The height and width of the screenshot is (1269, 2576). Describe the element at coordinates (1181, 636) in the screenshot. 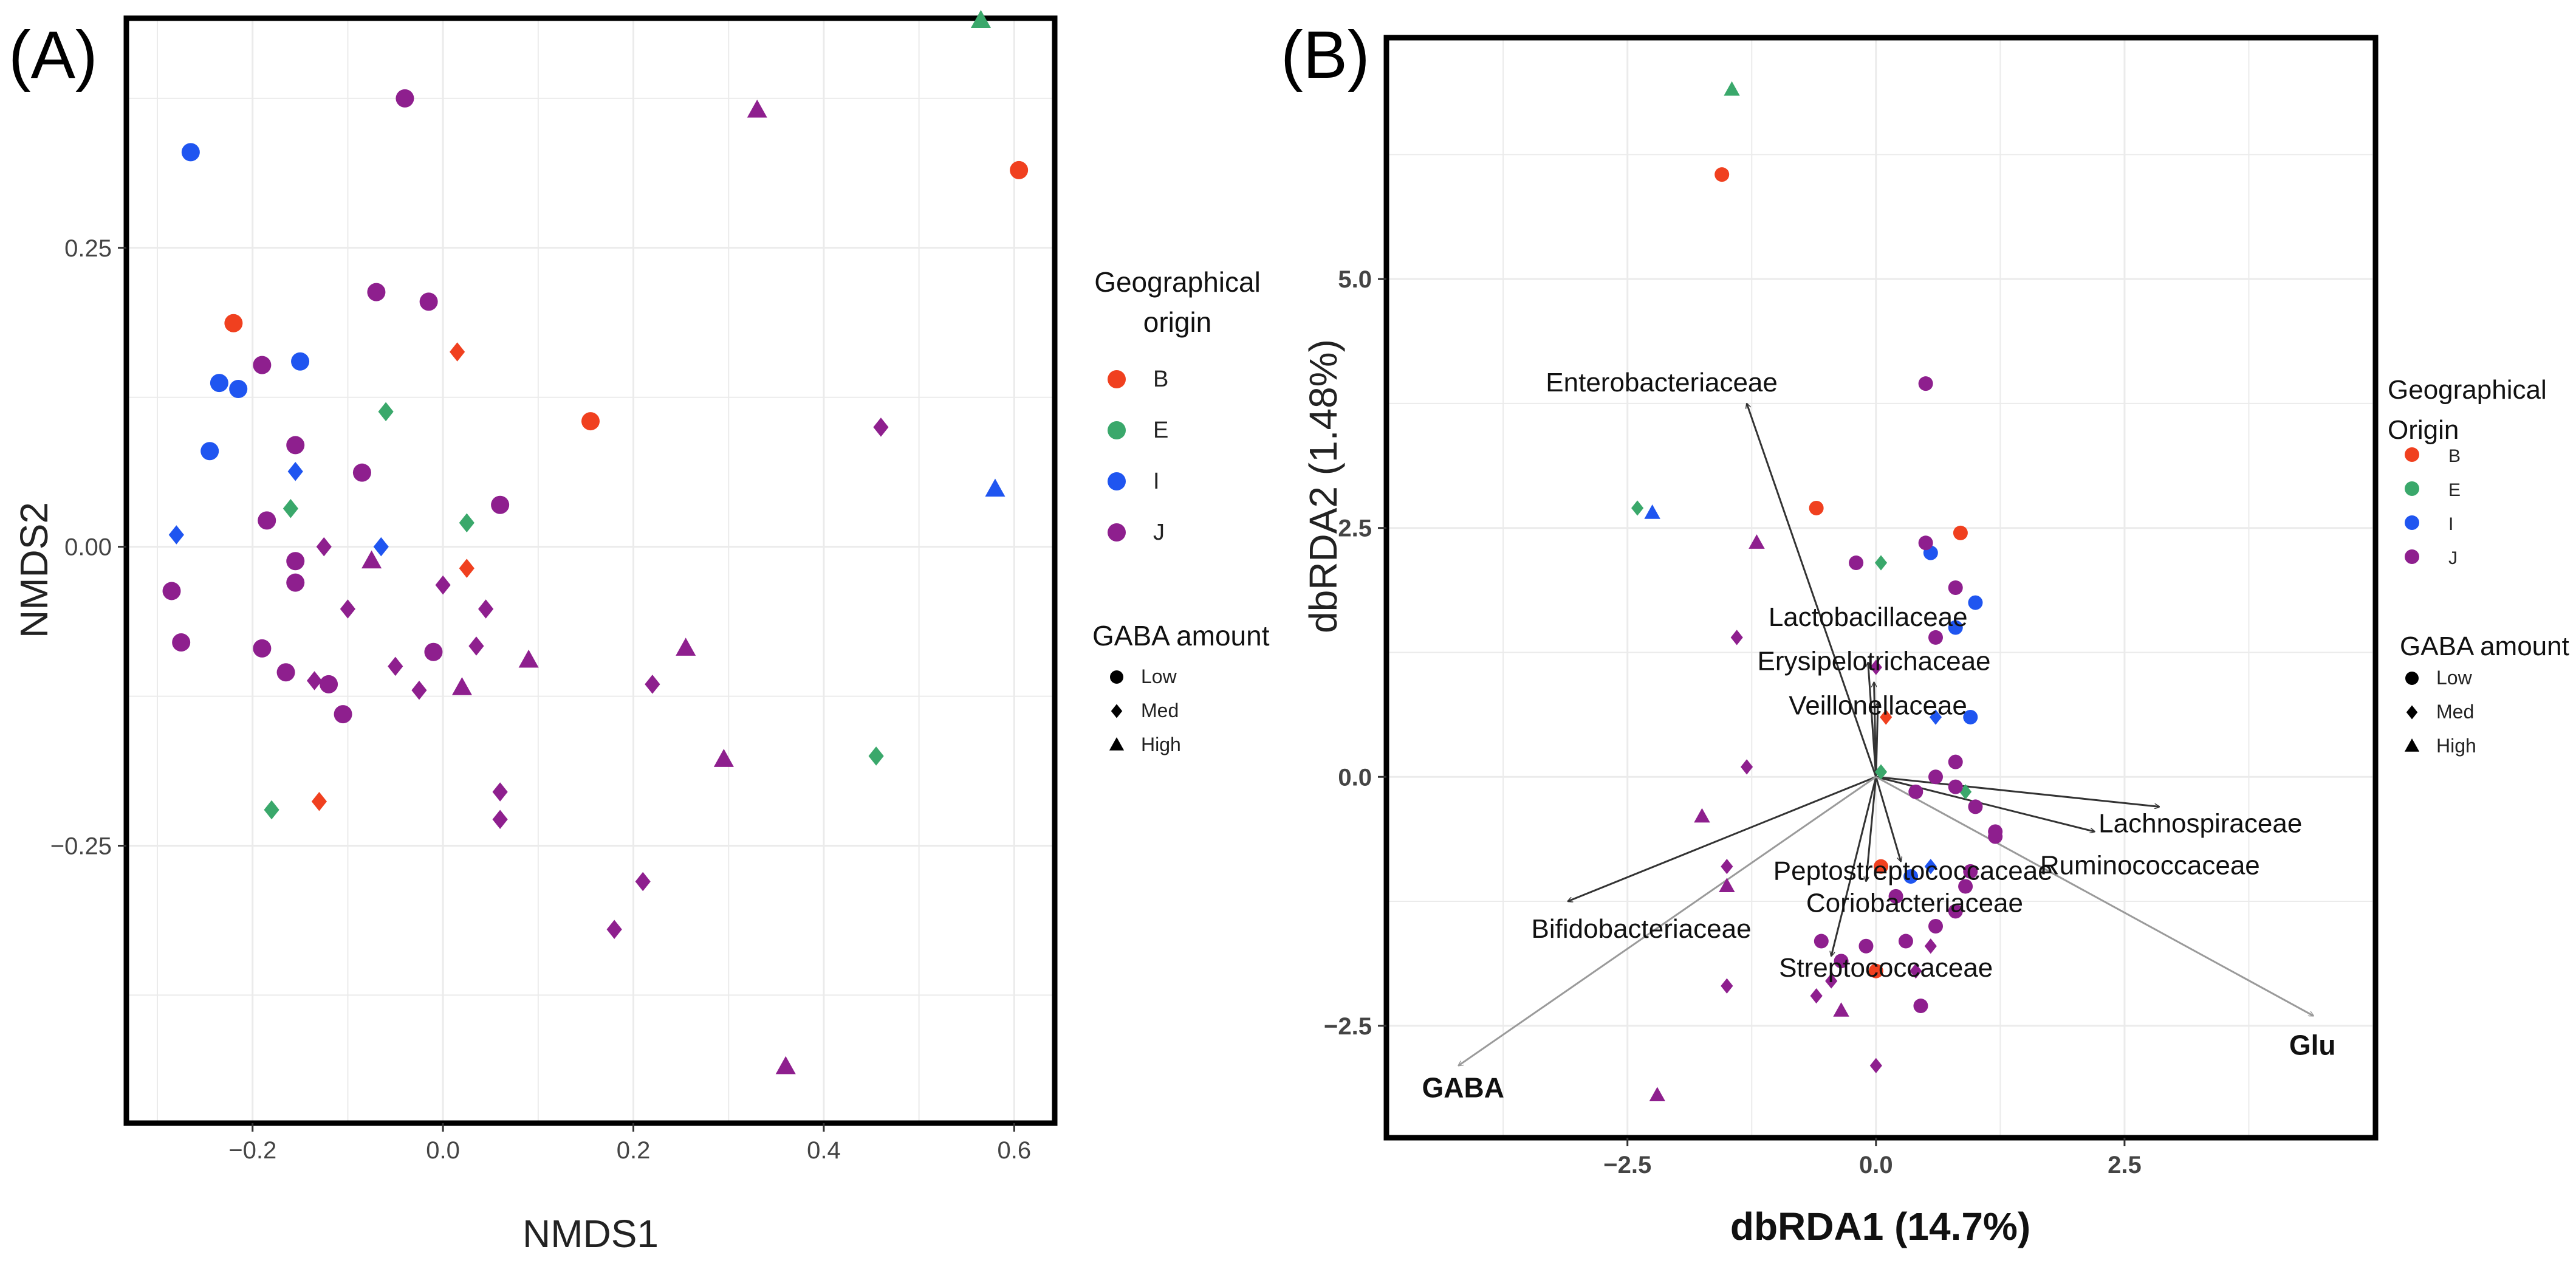

I see `legend-title: GABA amount` at that location.